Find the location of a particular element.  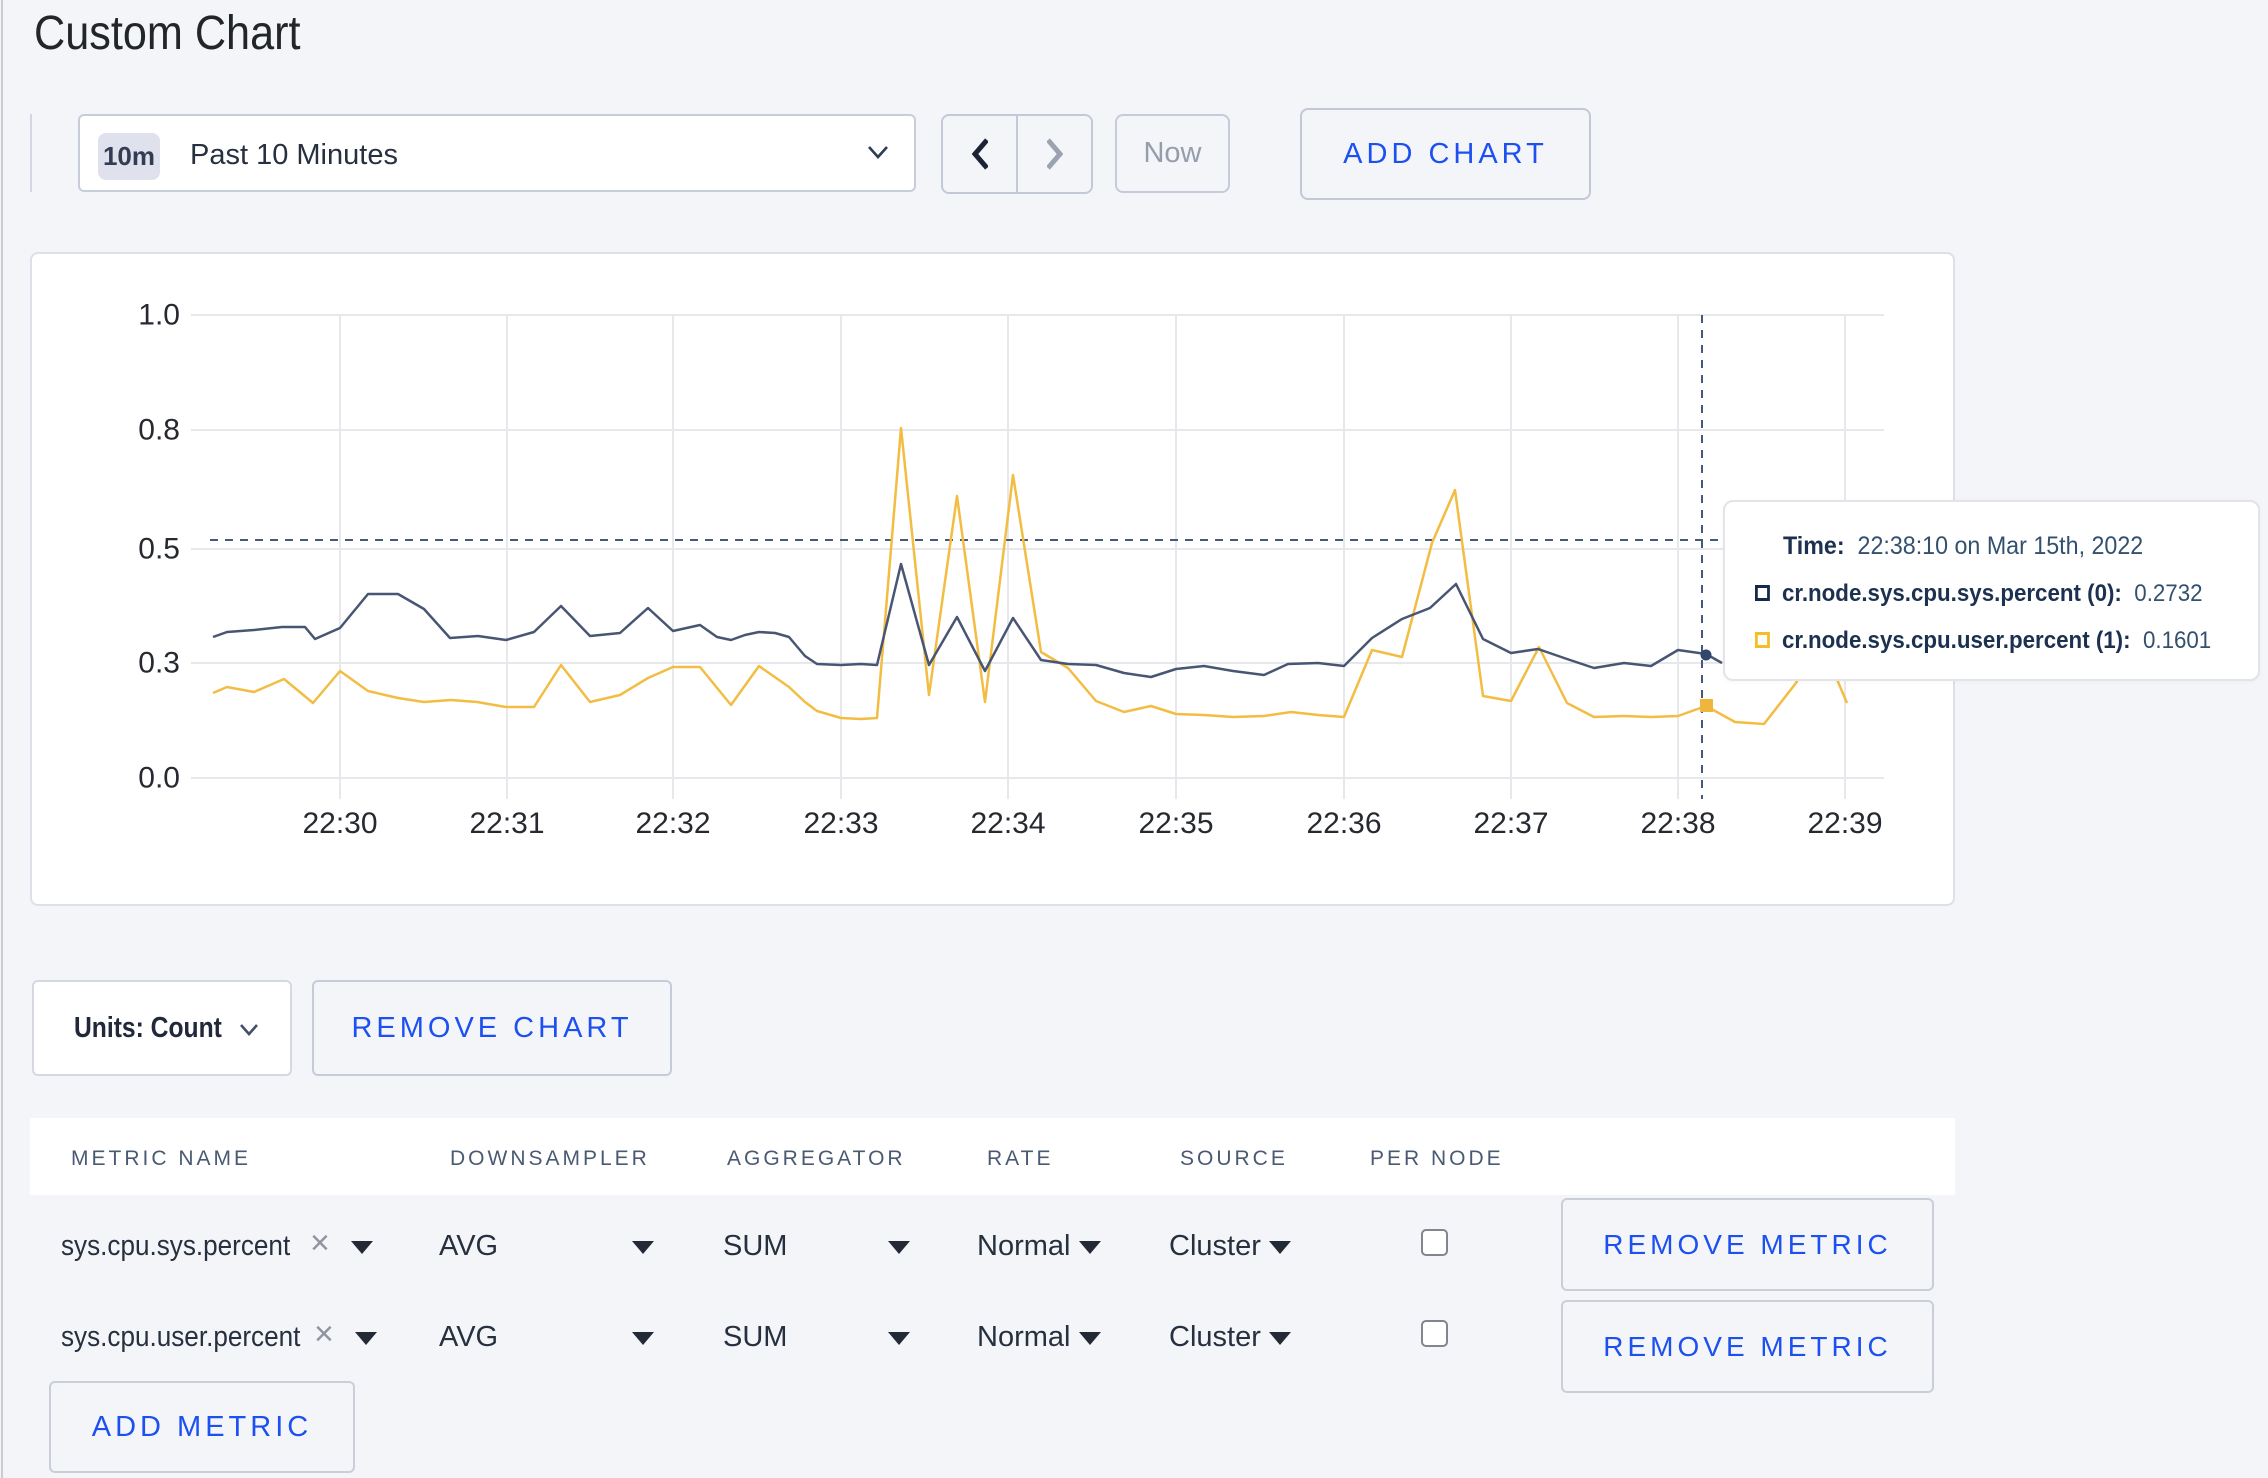

svg-text: 0.5 is located at coordinates (159, 549).